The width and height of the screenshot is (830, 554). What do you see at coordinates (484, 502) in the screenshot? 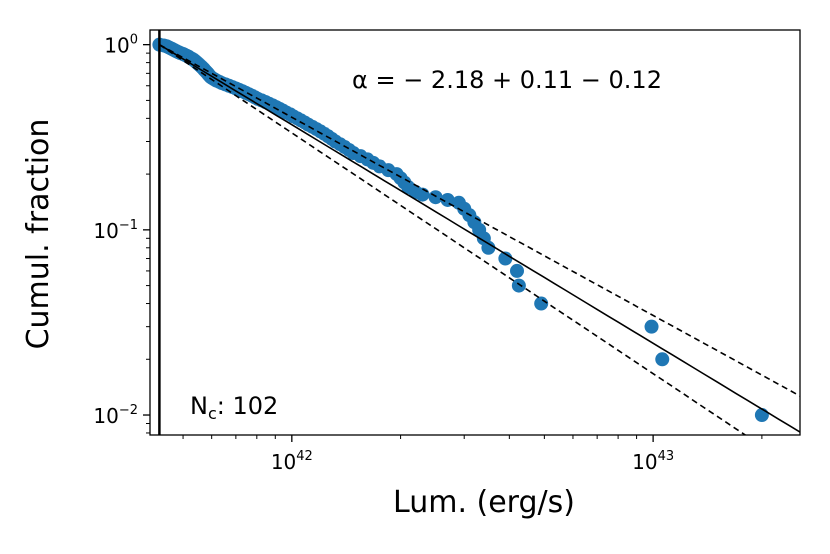
I see `x-axis-label: Lum. (erg/s)` at bounding box center [484, 502].